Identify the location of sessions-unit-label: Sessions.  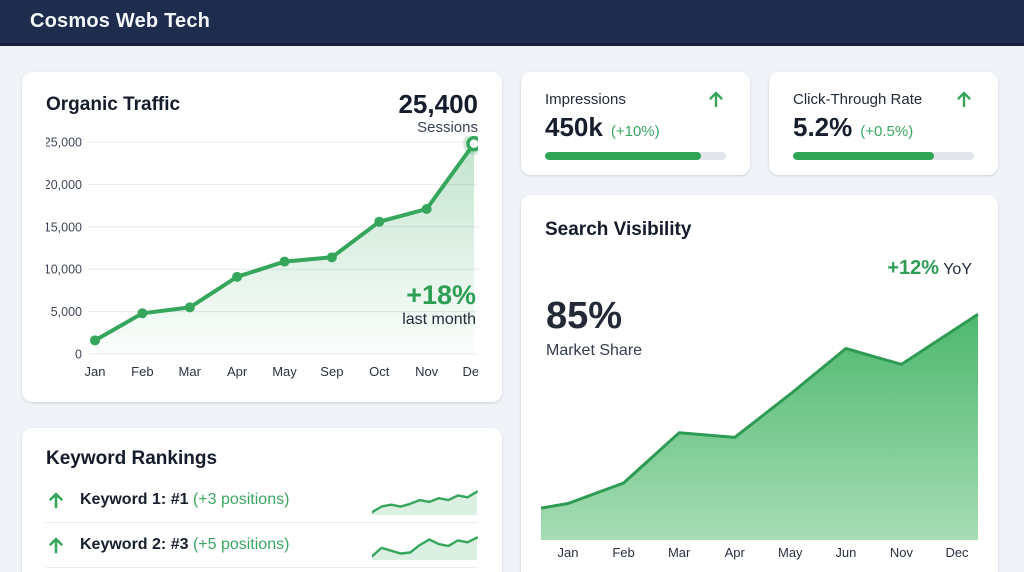
(447, 128).